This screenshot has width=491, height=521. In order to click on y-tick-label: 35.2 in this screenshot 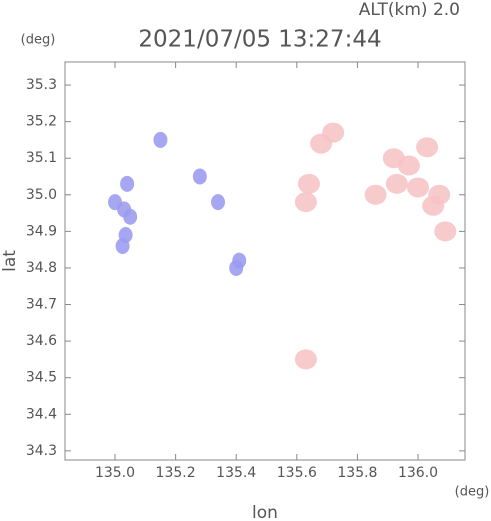, I will do `click(41, 122)`.